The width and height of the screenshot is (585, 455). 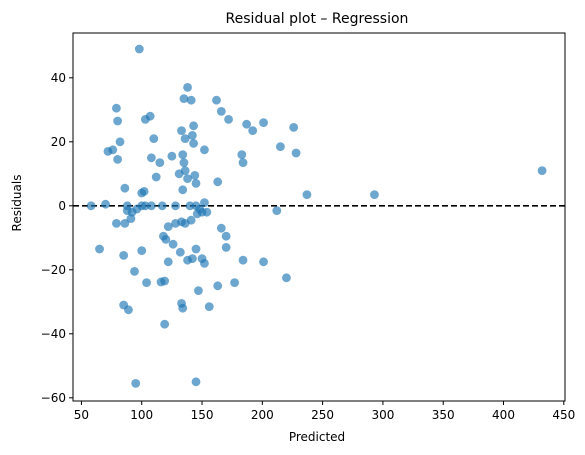 I want to click on chart-title: Residual plot – Regression, so click(x=317, y=19).